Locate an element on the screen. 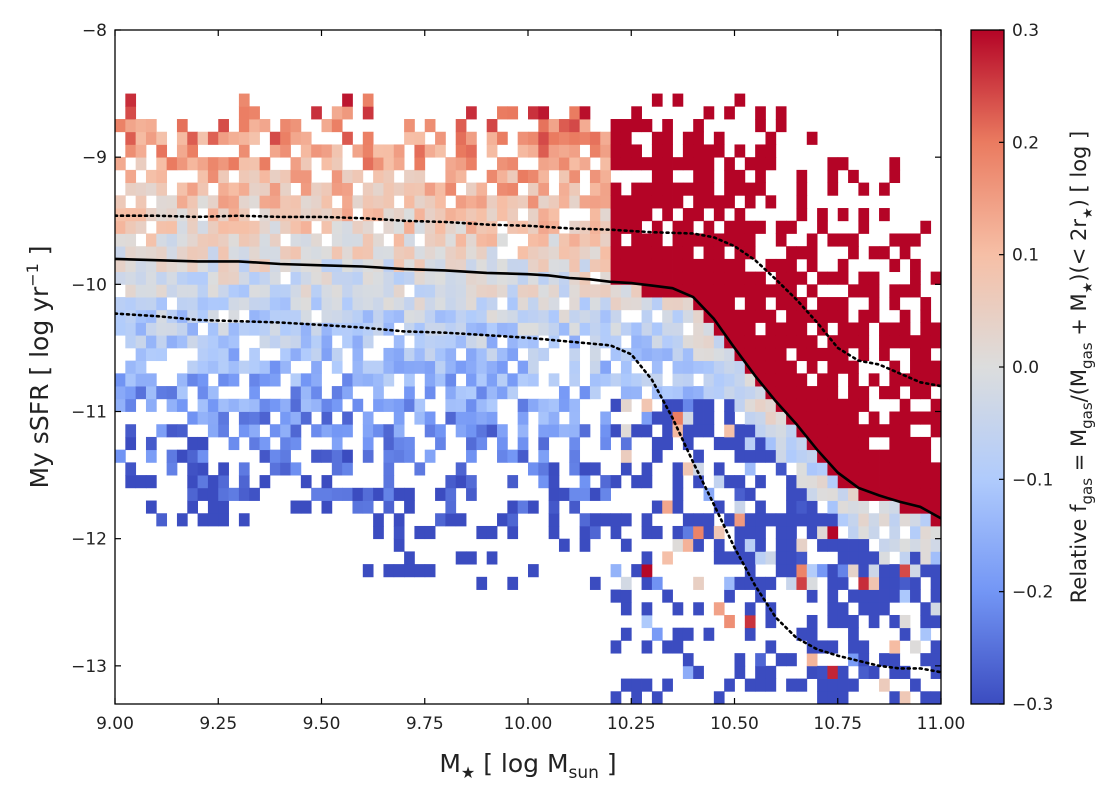 The image size is (1120, 800). y-axis-label: My sSFR [ log yr−1 ] is located at coordinates (38, 366).